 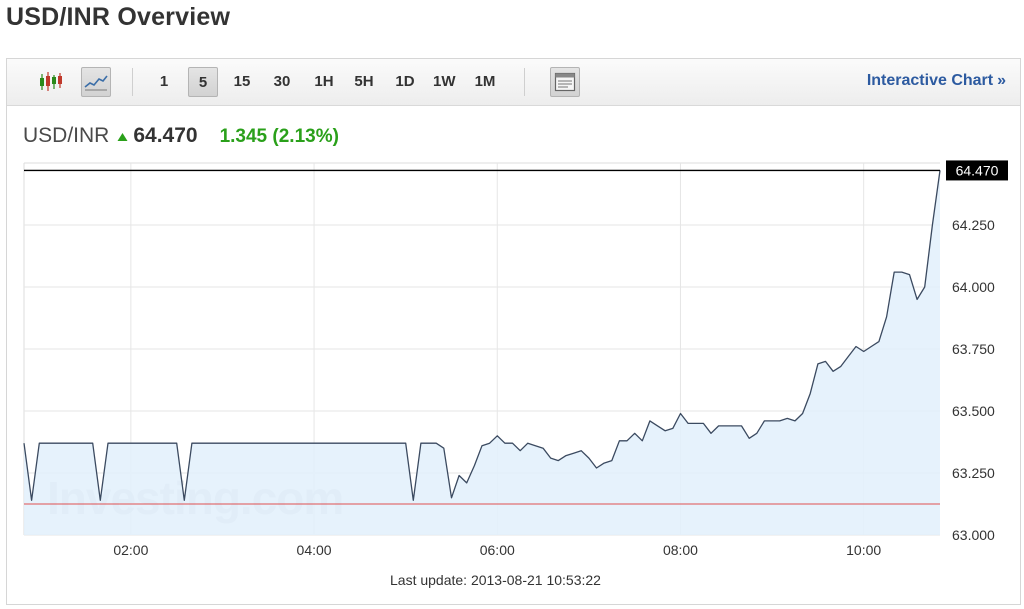 I want to click on interactive-chart-link: Interactive Chart», so click(x=936, y=81).